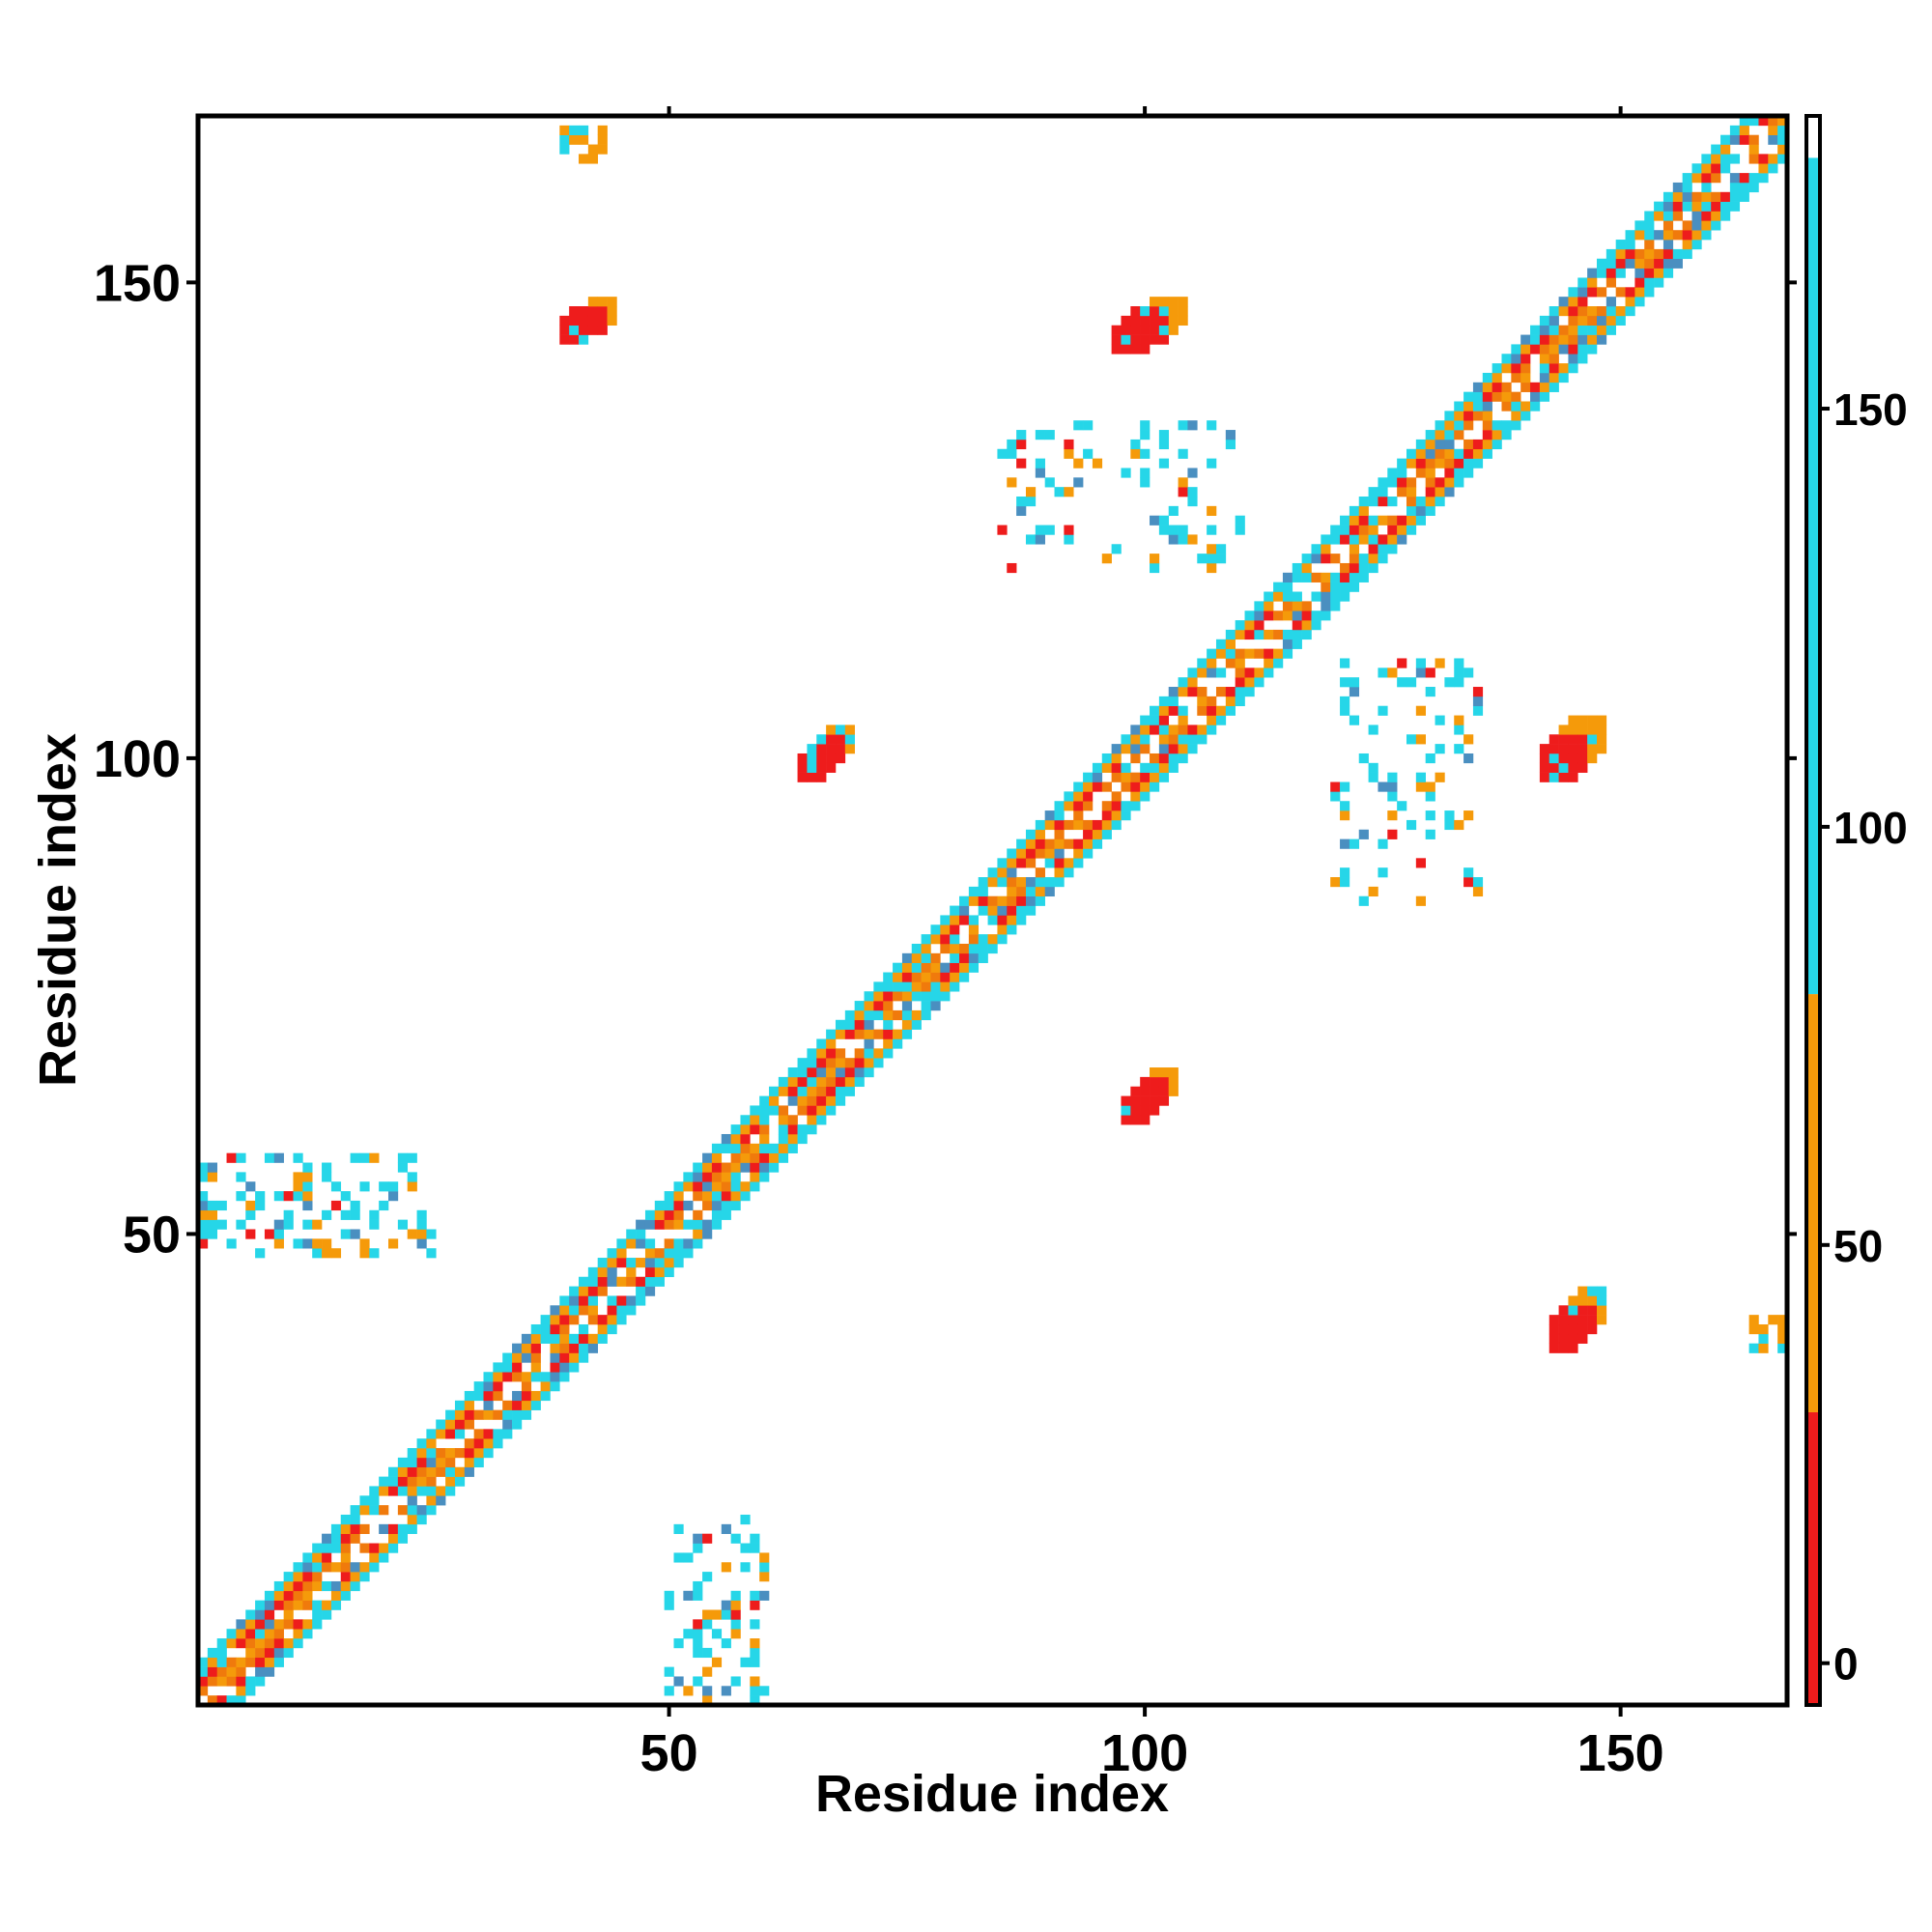 This screenshot has height=1932, width=1932. Describe the element at coordinates (1846, 1664) in the screenshot. I see `colorbar-tick-label: 0` at that location.